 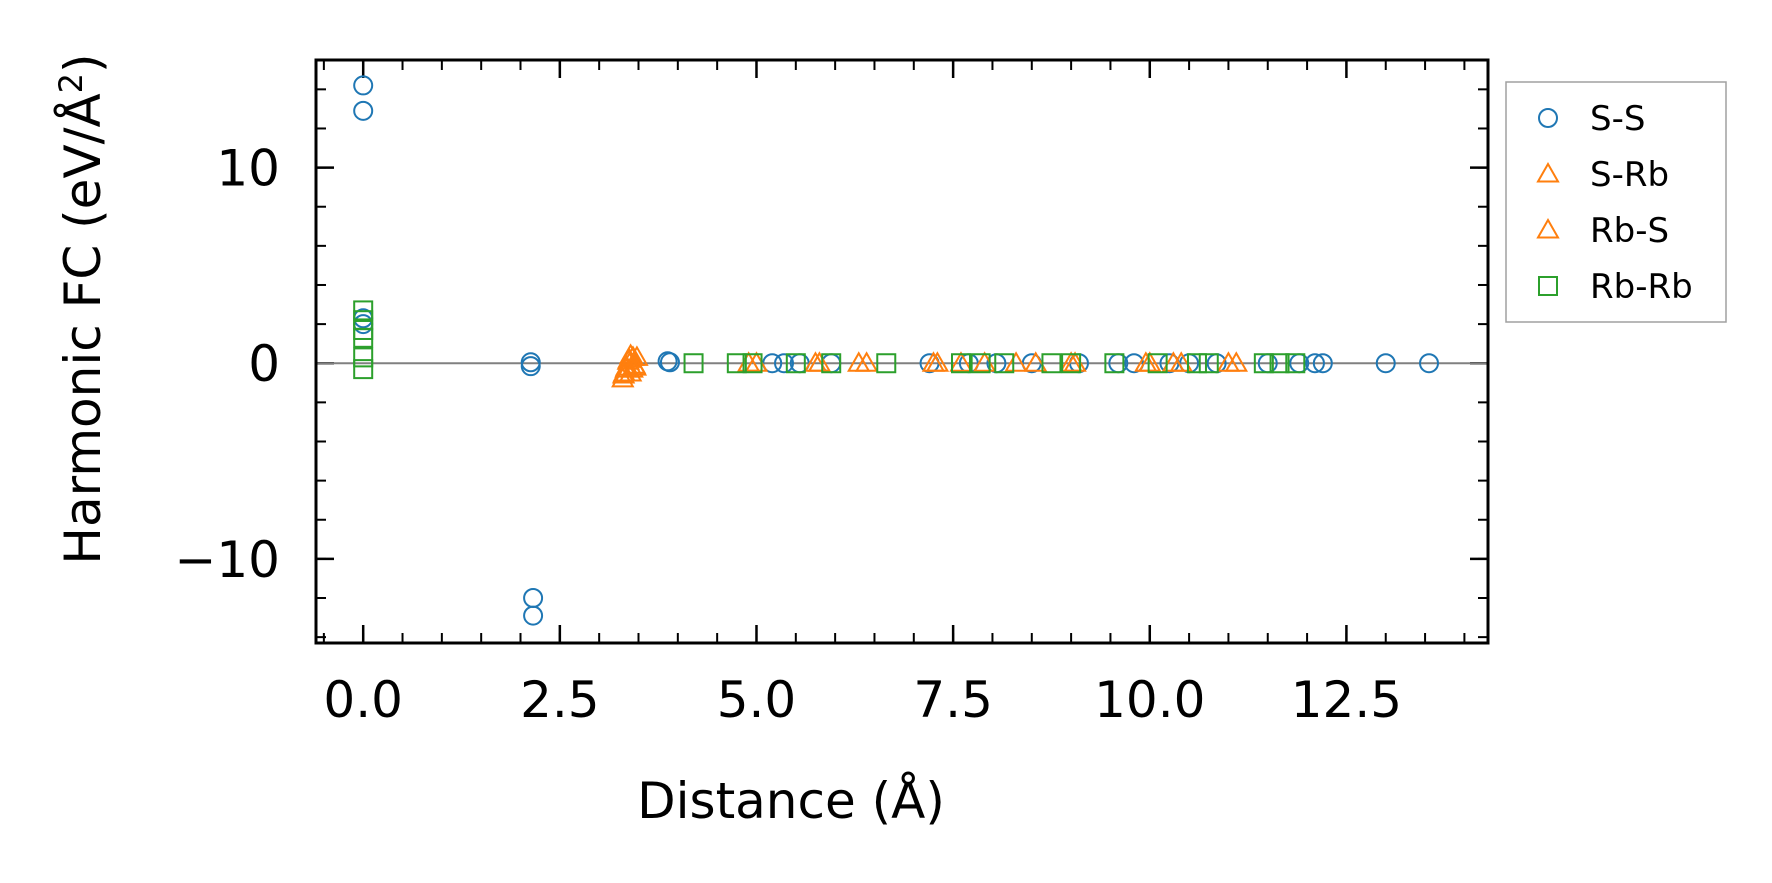 What do you see at coordinates (1149, 700) in the screenshot?
I see `x-tick-label: 10.0` at bounding box center [1149, 700].